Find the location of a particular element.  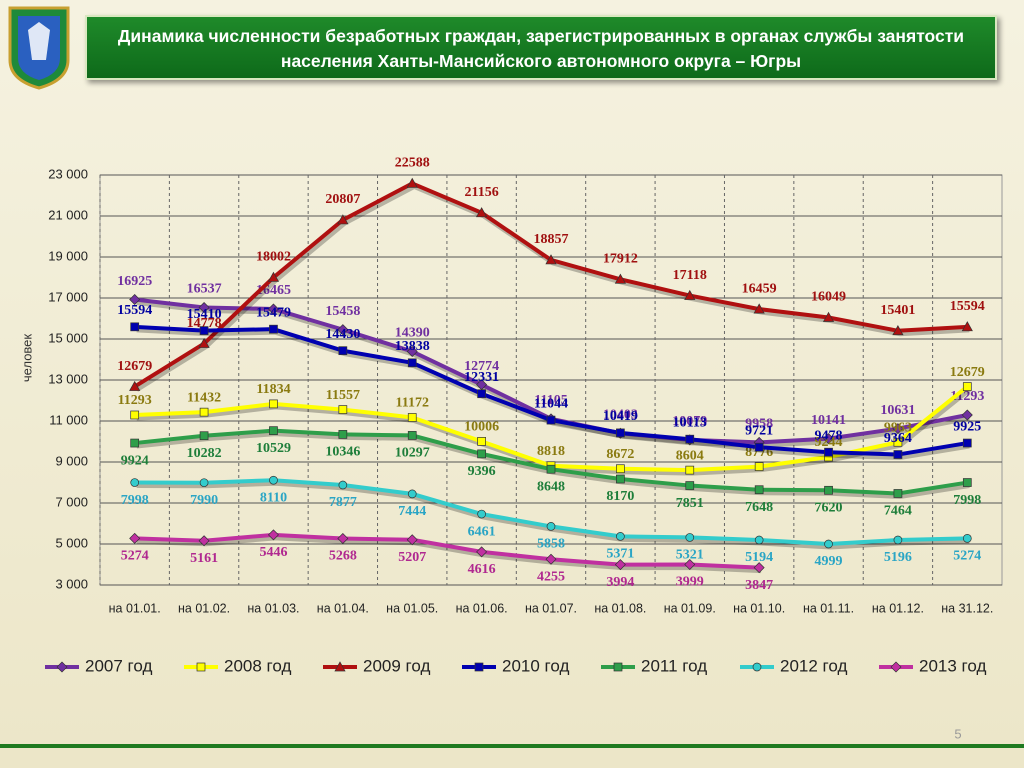

logo is located at coordinates (39, 48).